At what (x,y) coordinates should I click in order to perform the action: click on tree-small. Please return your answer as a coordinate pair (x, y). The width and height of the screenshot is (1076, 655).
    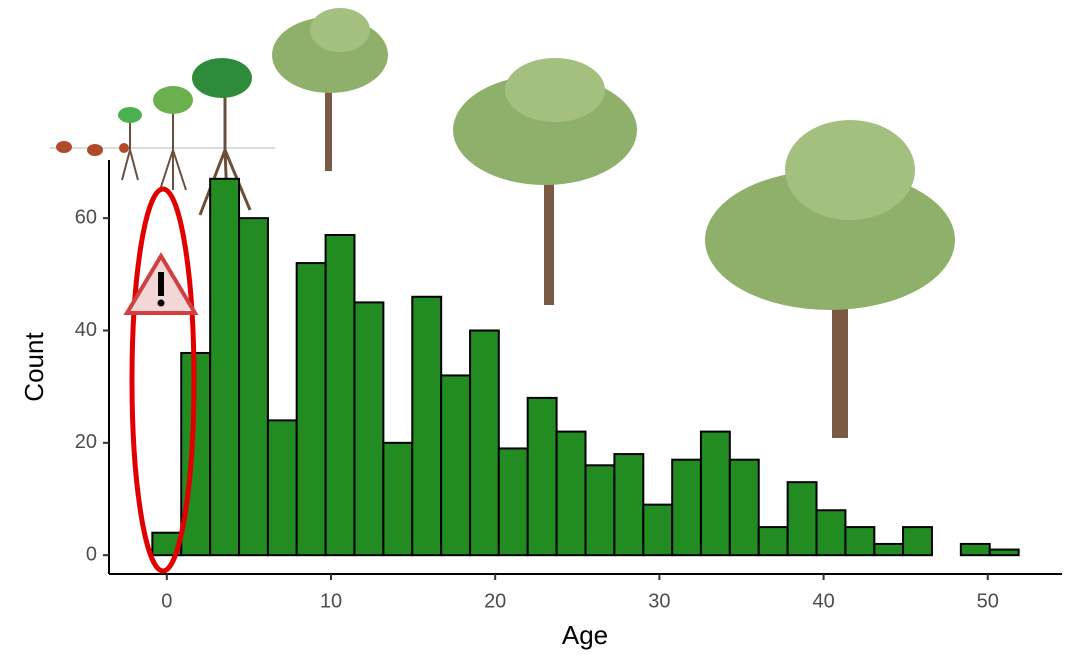
    Looking at the image, I should click on (330, 89).